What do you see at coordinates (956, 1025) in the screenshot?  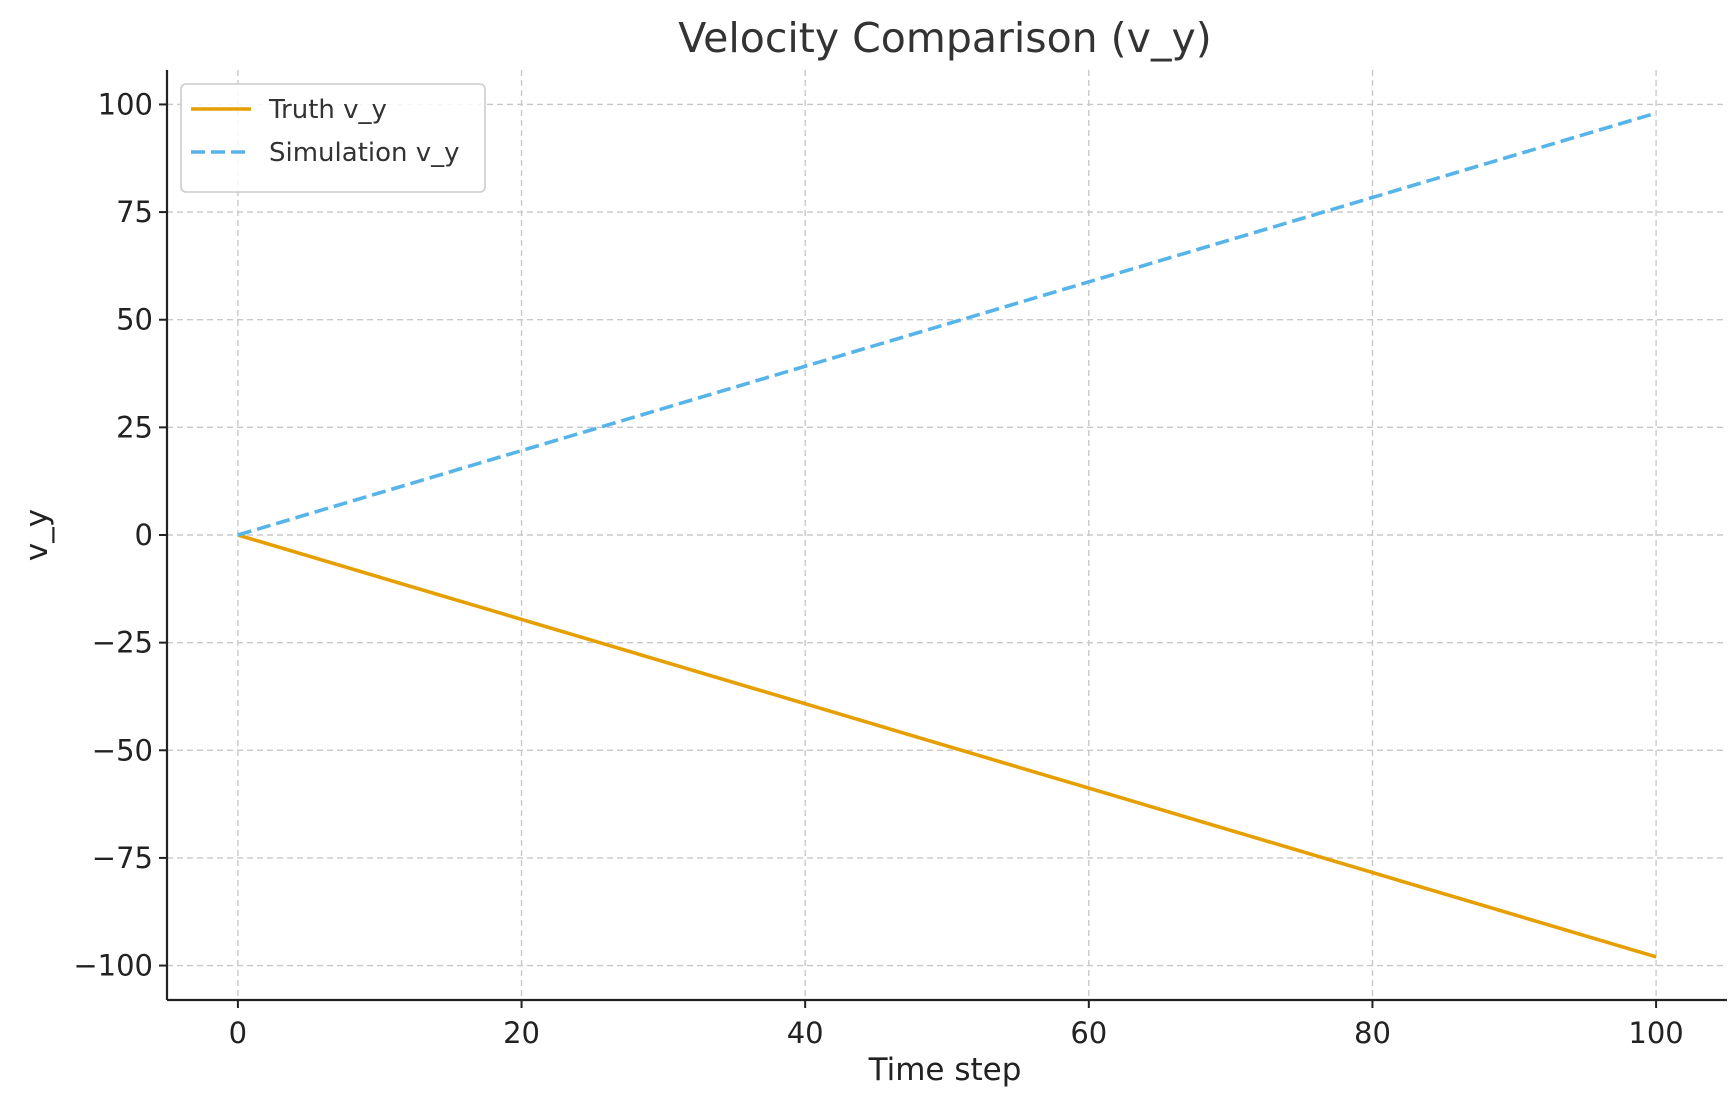 I see `x-axis-ticks: 0 20 40 60 80 100` at bounding box center [956, 1025].